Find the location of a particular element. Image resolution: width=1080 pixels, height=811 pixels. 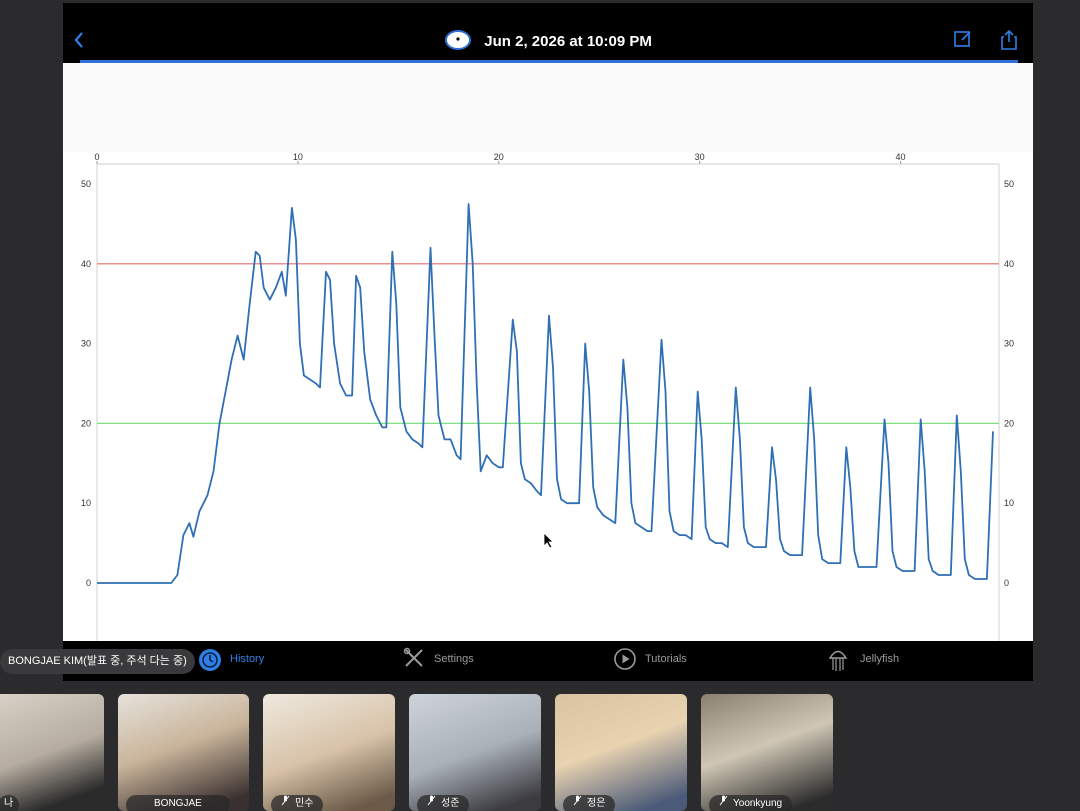

mouse-cursor-icon is located at coordinates (548, 540).